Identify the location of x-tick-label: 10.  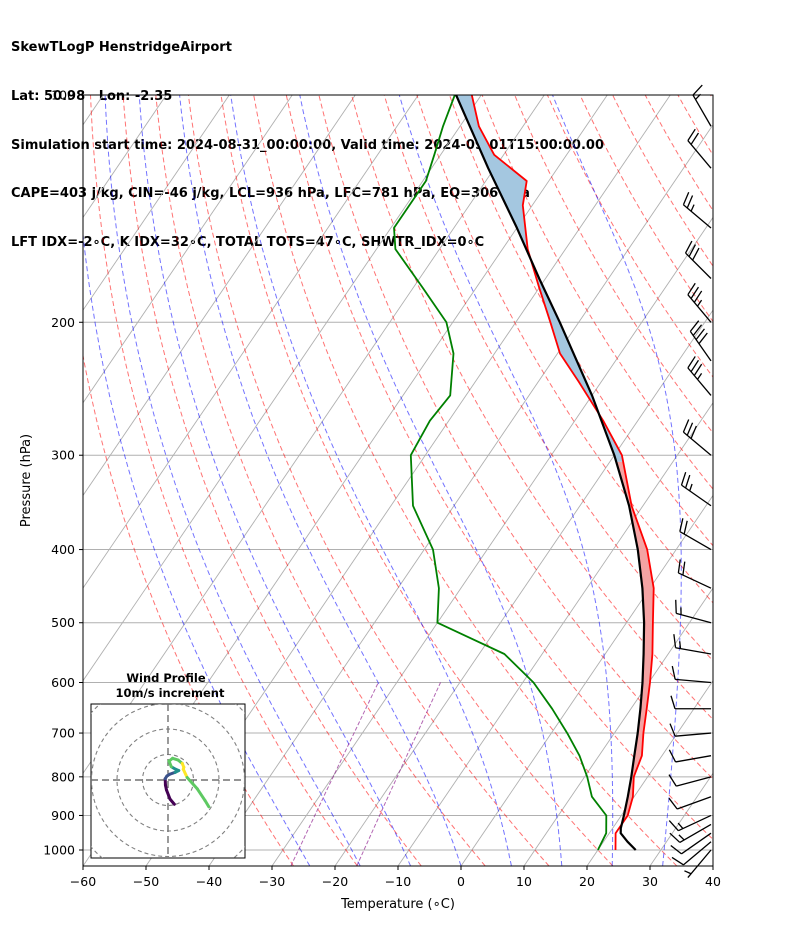
(524, 881).